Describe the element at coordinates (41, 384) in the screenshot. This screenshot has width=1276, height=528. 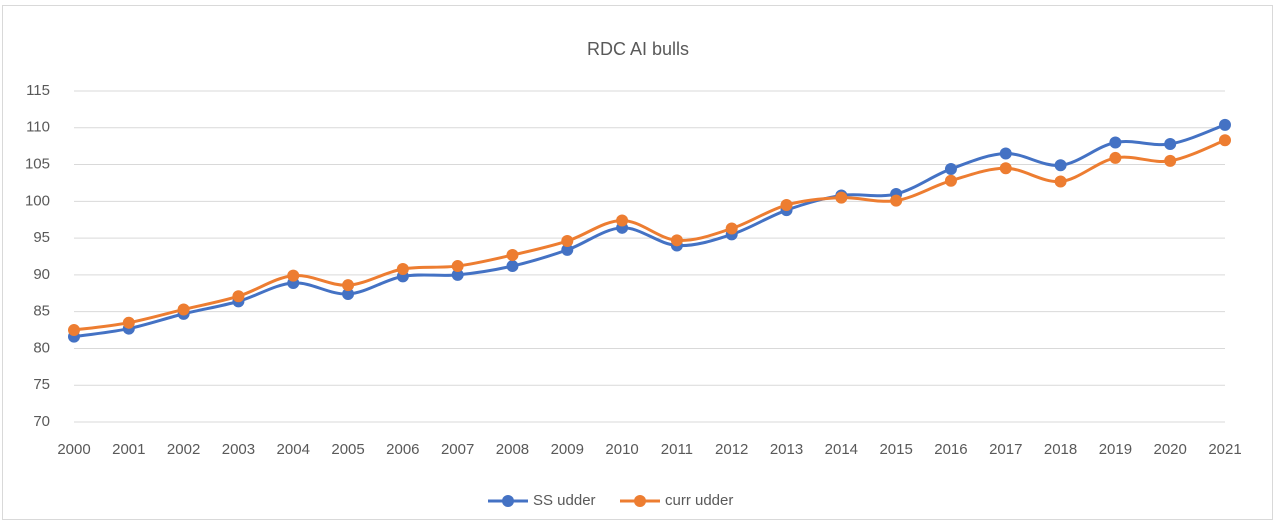
I see `y-tick-label: 75` at that location.